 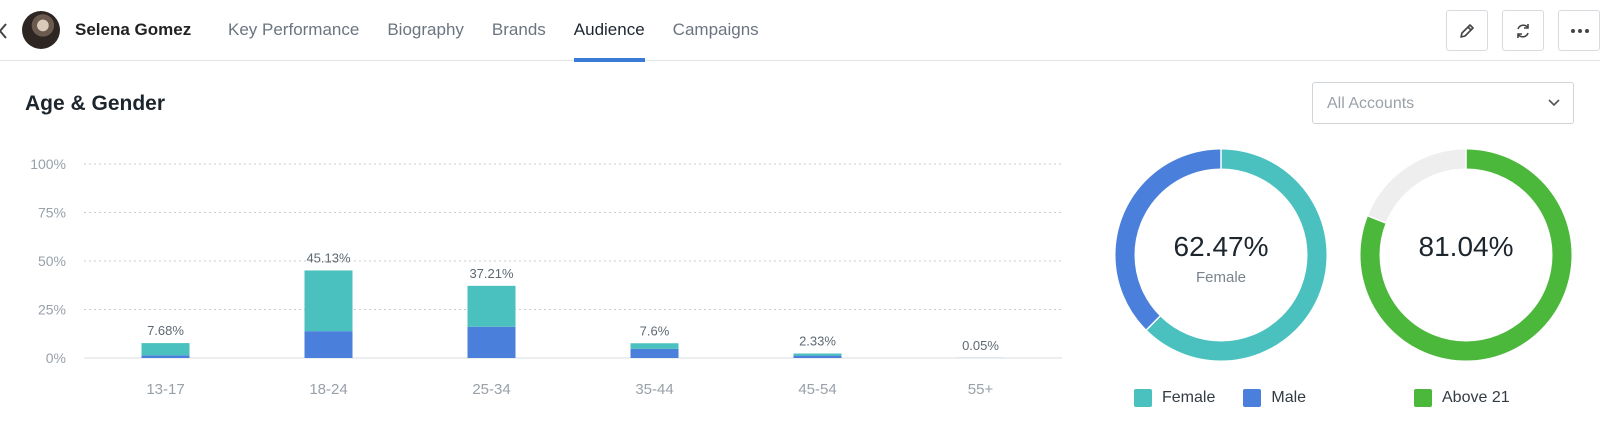 I want to click on age-legend: Above 21, so click(x=1476, y=398).